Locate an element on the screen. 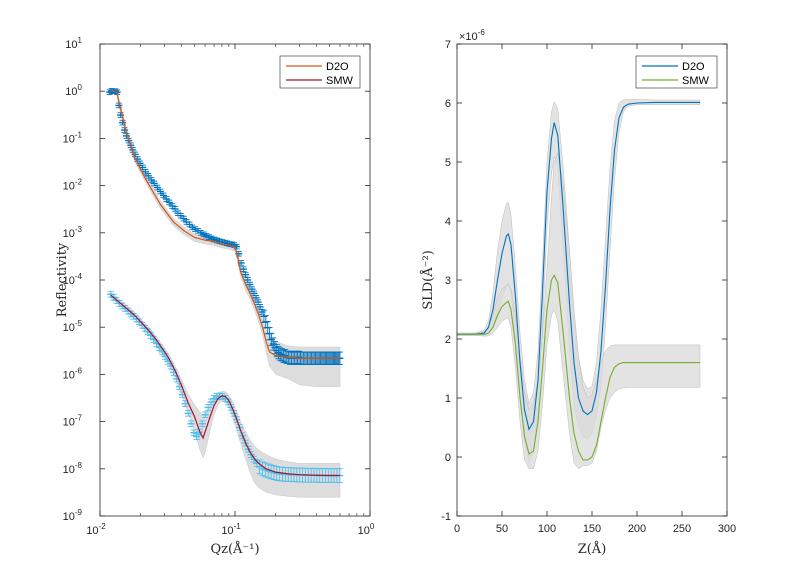  reflectivity-legend: D2O SMW is located at coordinates (320, 72).